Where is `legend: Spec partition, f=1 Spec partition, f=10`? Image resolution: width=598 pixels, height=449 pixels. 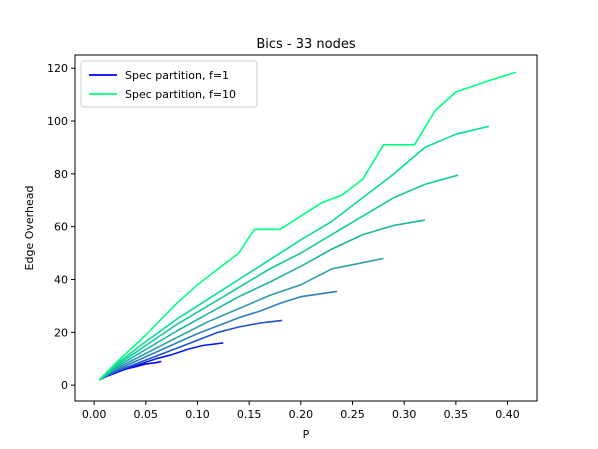
legend: Spec partition, f=1 Spec partition, f=10 is located at coordinates (169, 84).